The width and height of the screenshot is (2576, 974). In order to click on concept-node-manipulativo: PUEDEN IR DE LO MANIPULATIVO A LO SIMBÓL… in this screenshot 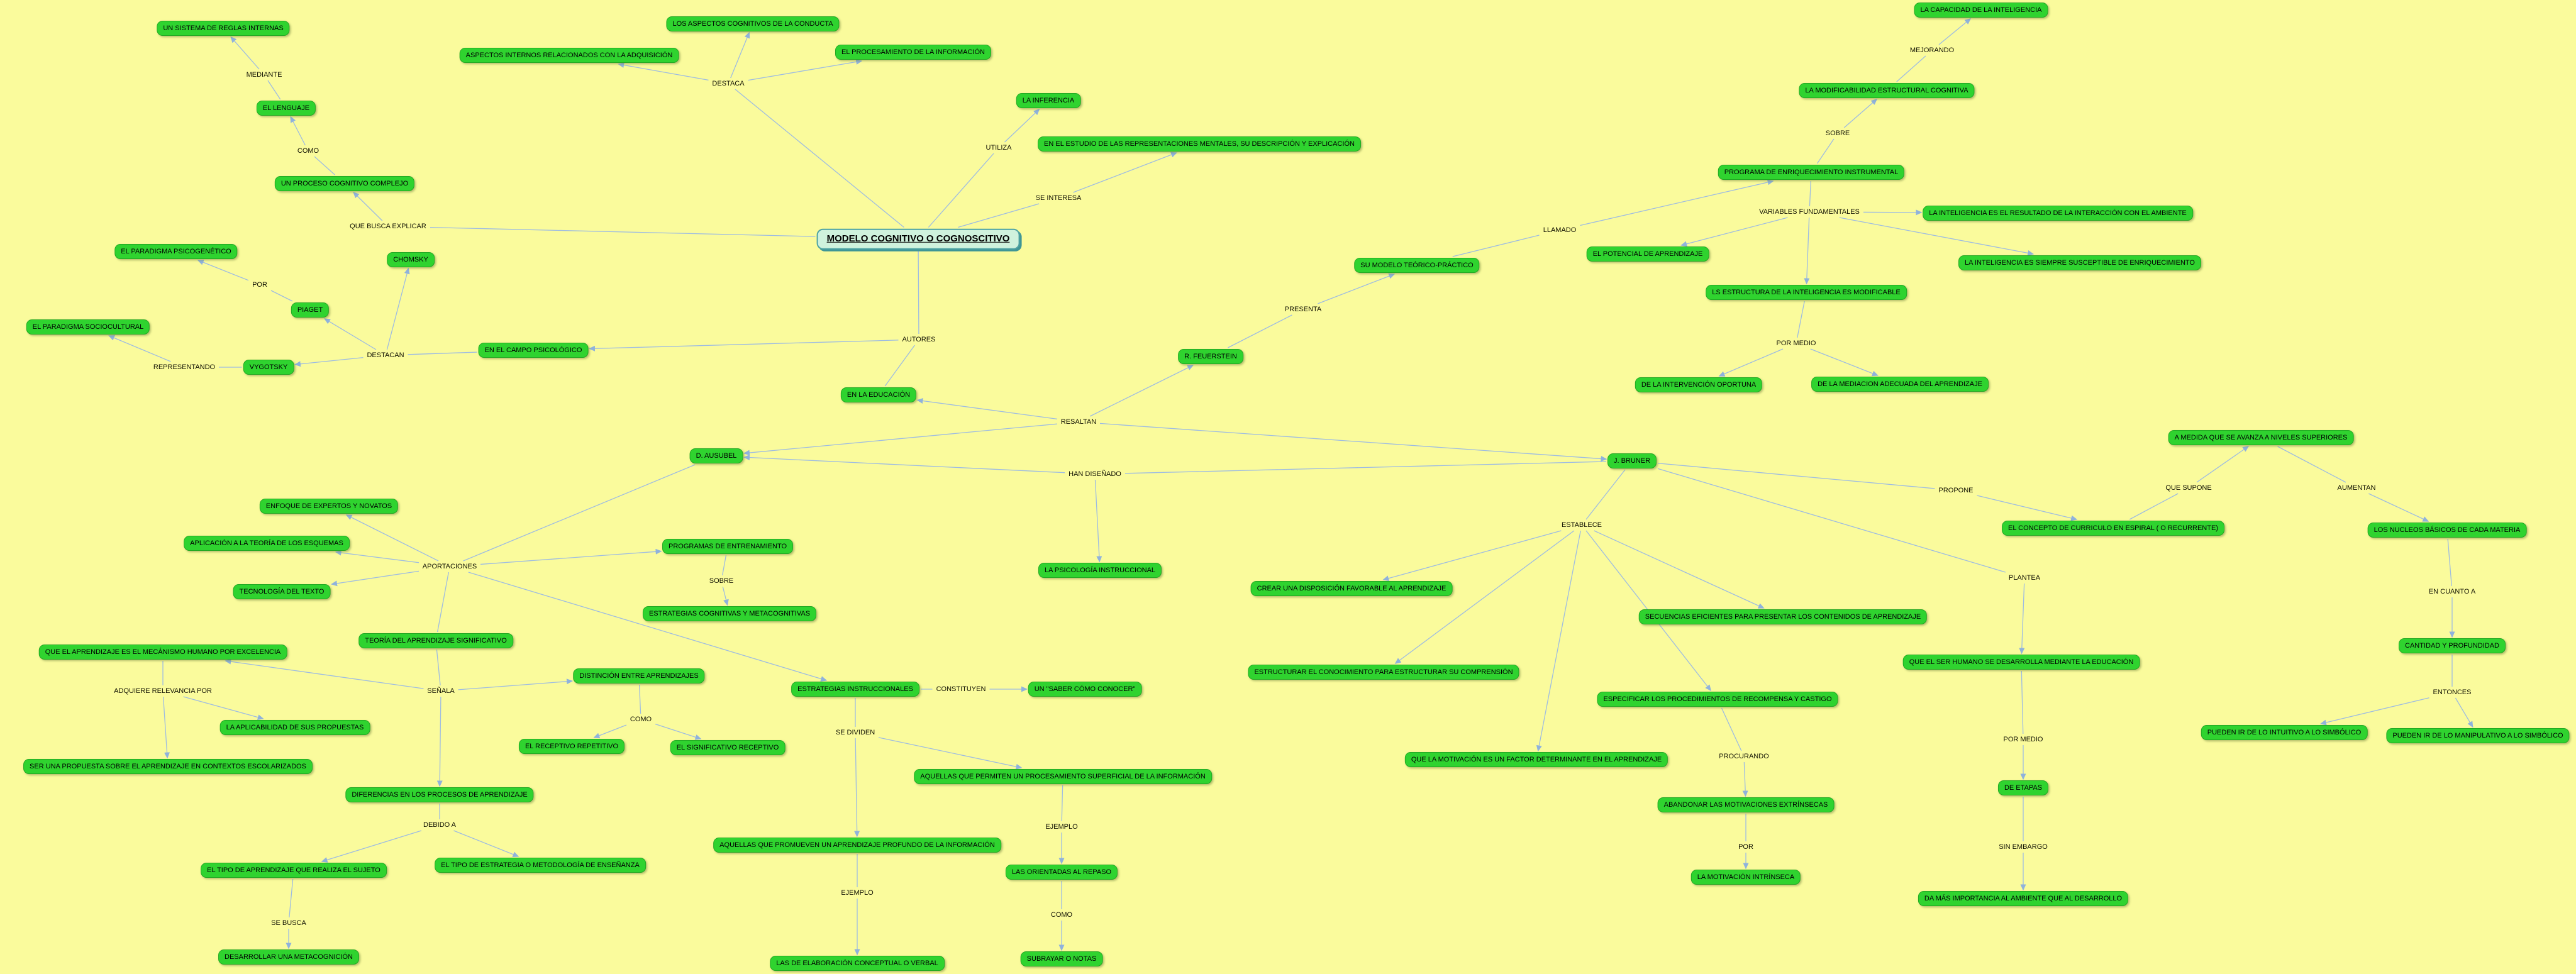, I will do `click(2478, 736)`.